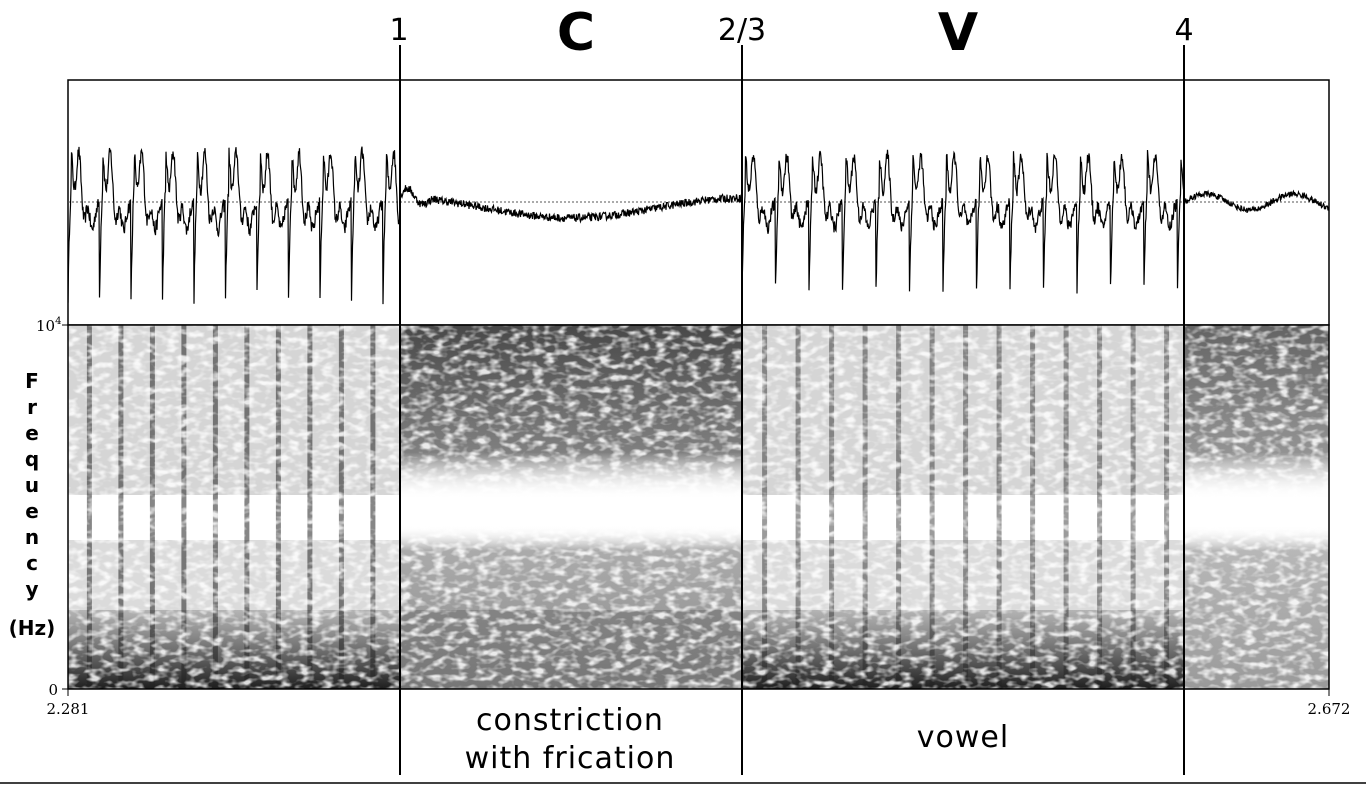  Describe the element at coordinates (58, 321) in the screenshot. I see `y-axis-top-tick-exponent: 4` at that location.